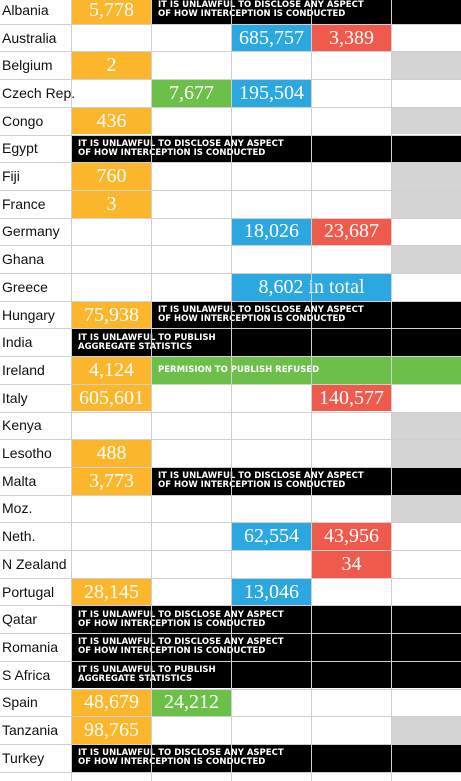 The image size is (461, 781). What do you see at coordinates (191, 703) in the screenshot?
I see `value-cell: 24,212` at bounding box center [191, 703].